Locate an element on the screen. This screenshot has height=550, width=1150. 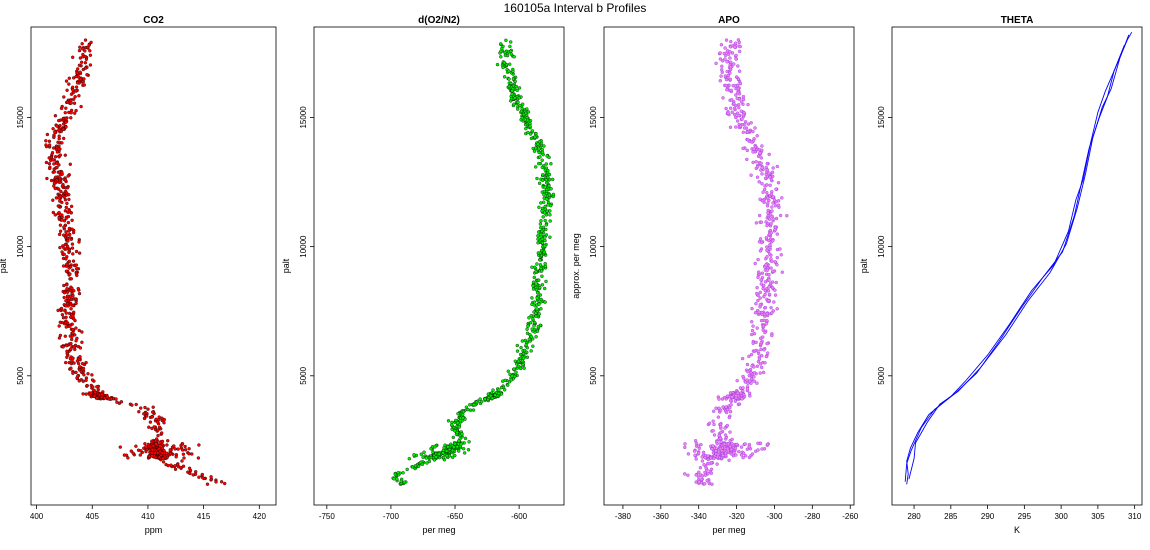
x-tick-label: 305 is located at coordinates (1098, 516).